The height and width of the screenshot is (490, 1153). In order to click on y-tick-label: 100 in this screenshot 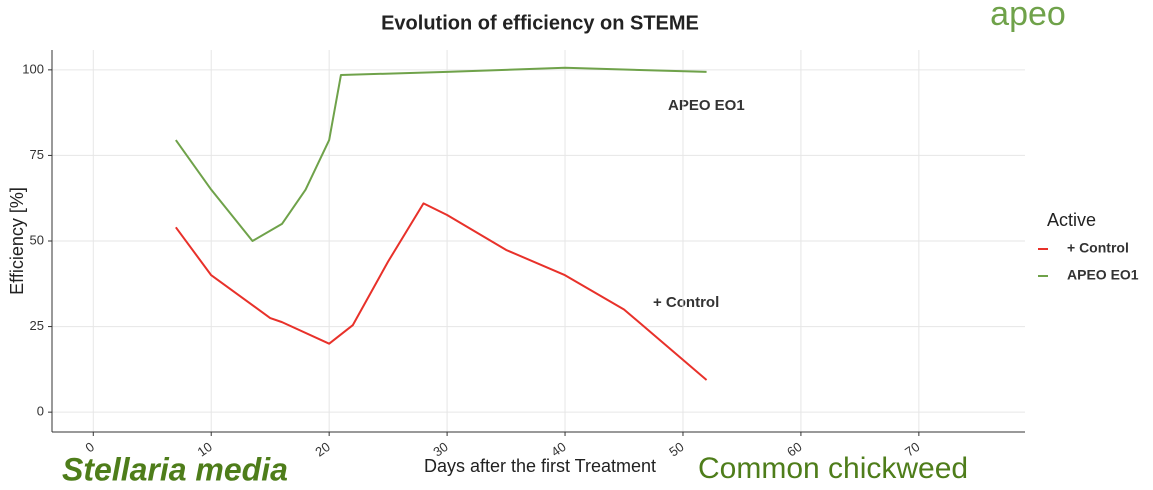, I will do `click(33, 68)`.